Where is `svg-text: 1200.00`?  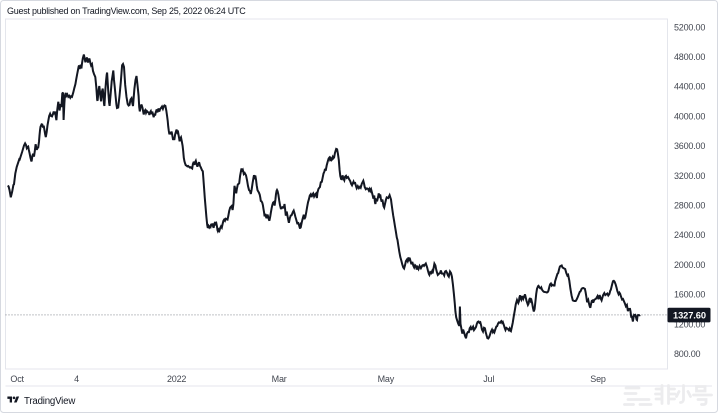
svg-text: 1200.00 is located at coordinates (689, 324).